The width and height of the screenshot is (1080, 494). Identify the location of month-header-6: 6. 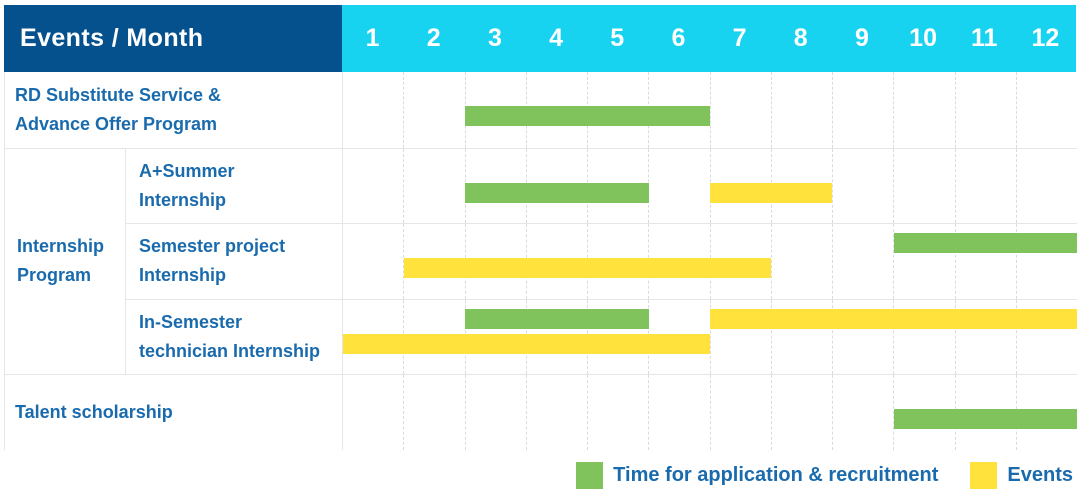
(678, 38).